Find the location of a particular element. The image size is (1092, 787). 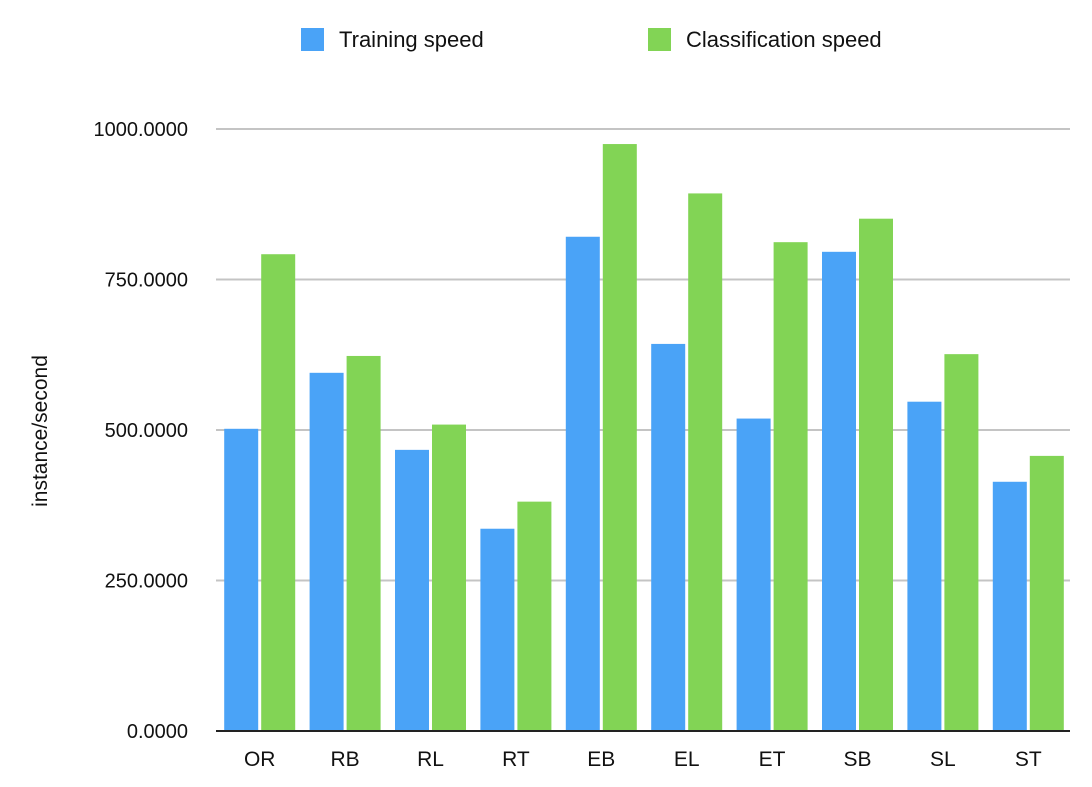

x-tick-label: SB is located at coordinates (857, 759).